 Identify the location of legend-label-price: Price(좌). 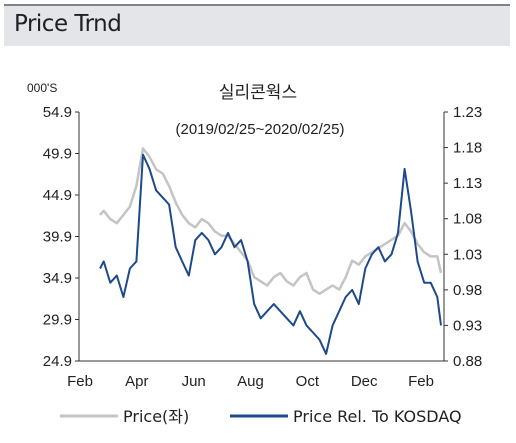
(156, 416).